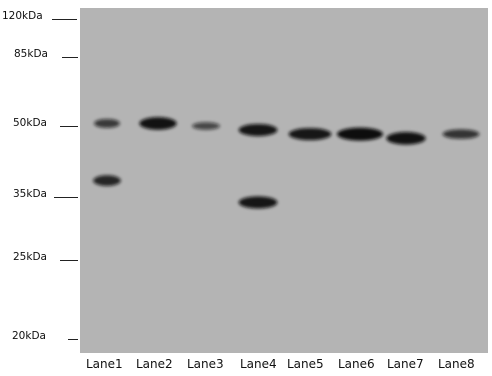 The height and width of the screenshot is (376, 492). What do you see at coordinates (456, 364) in the screenshot?
I see `lane-label-8: Lane8` at bounding box center [456, 364].